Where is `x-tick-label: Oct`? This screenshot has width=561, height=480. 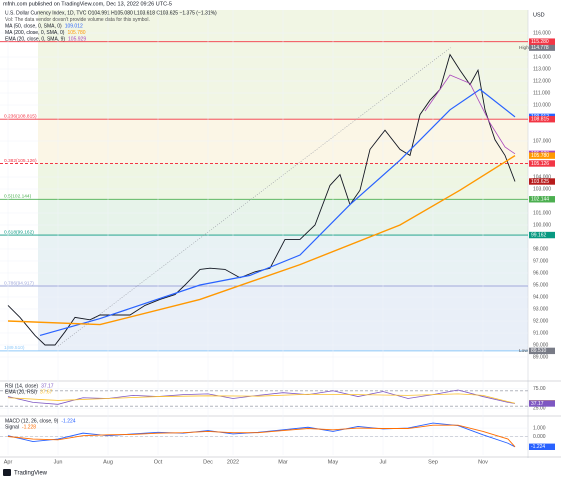
x-tick-label: Oct is located at coordinates (158, 462).